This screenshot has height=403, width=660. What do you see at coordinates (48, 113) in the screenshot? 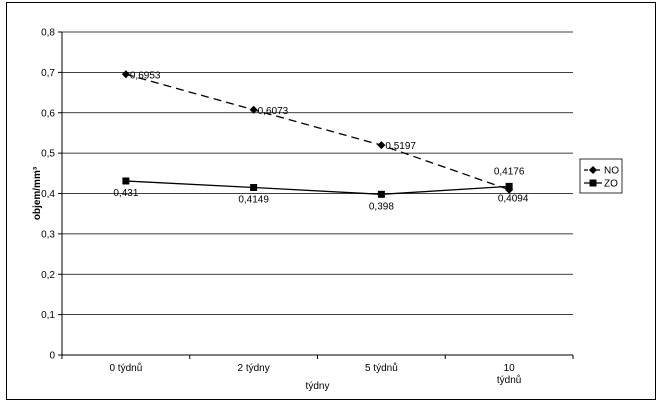
I see `y-tick-label: 0,6` at bounding box center [48, 113].